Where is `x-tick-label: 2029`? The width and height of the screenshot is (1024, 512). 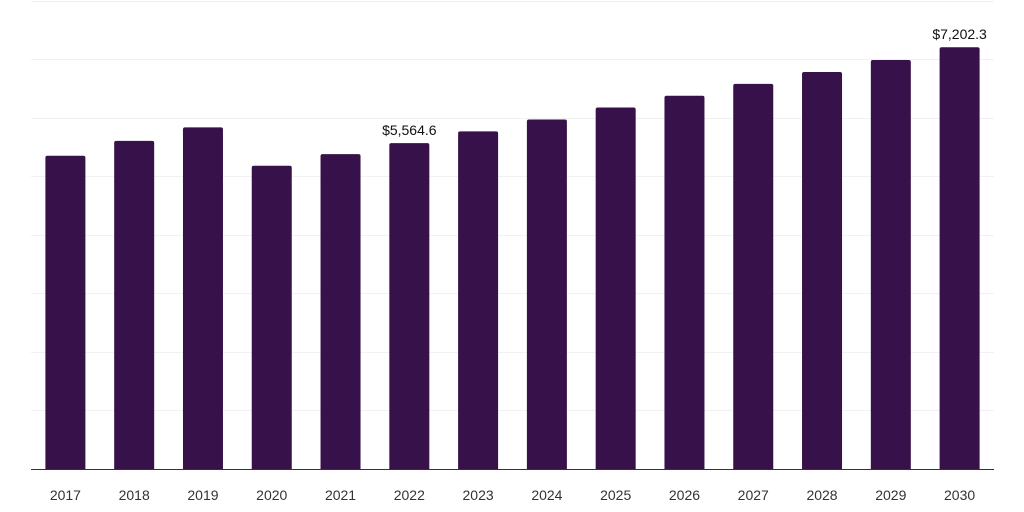
x-tick-label: 2029 is located at coordinates (890, 495).